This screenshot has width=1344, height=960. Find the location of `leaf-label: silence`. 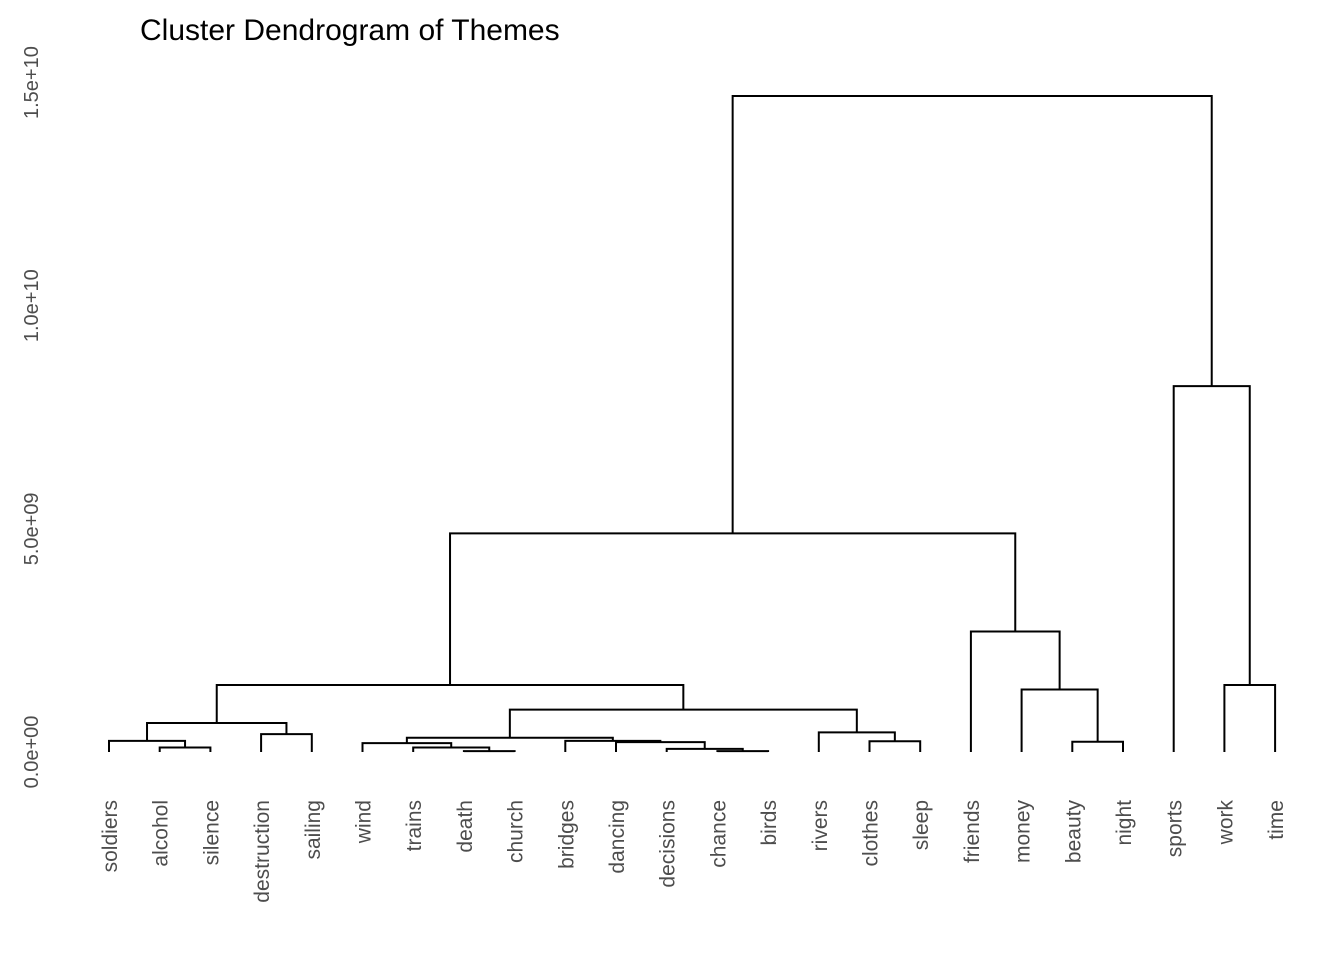

leaf-label: silence is located at coordinates (211, 832).